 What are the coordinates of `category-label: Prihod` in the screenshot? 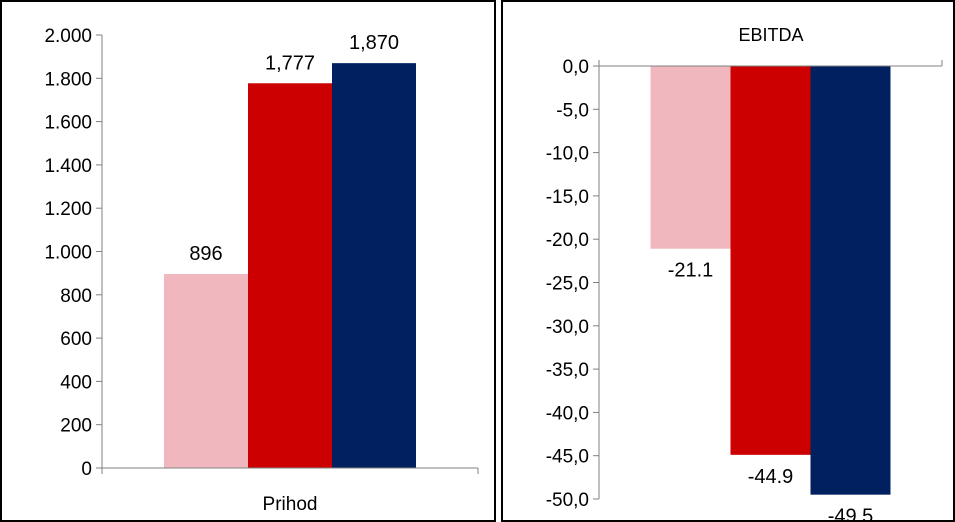 It's located at (290, 504).